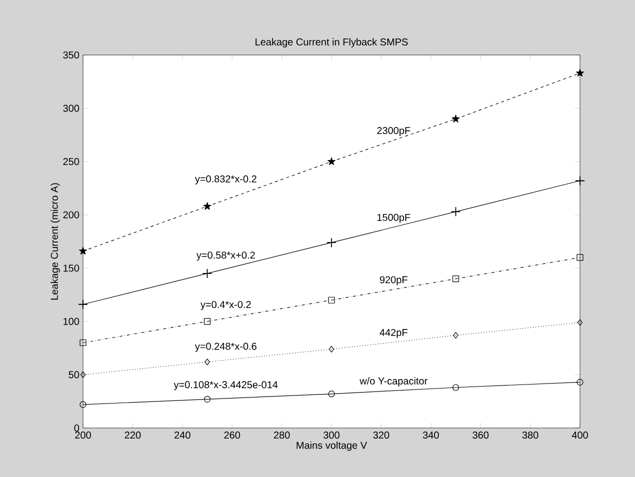  What do you see at coordinates (132, 435) in the screenshot?
I see `x-tick-label: 220` at bounding box center [132, 435].